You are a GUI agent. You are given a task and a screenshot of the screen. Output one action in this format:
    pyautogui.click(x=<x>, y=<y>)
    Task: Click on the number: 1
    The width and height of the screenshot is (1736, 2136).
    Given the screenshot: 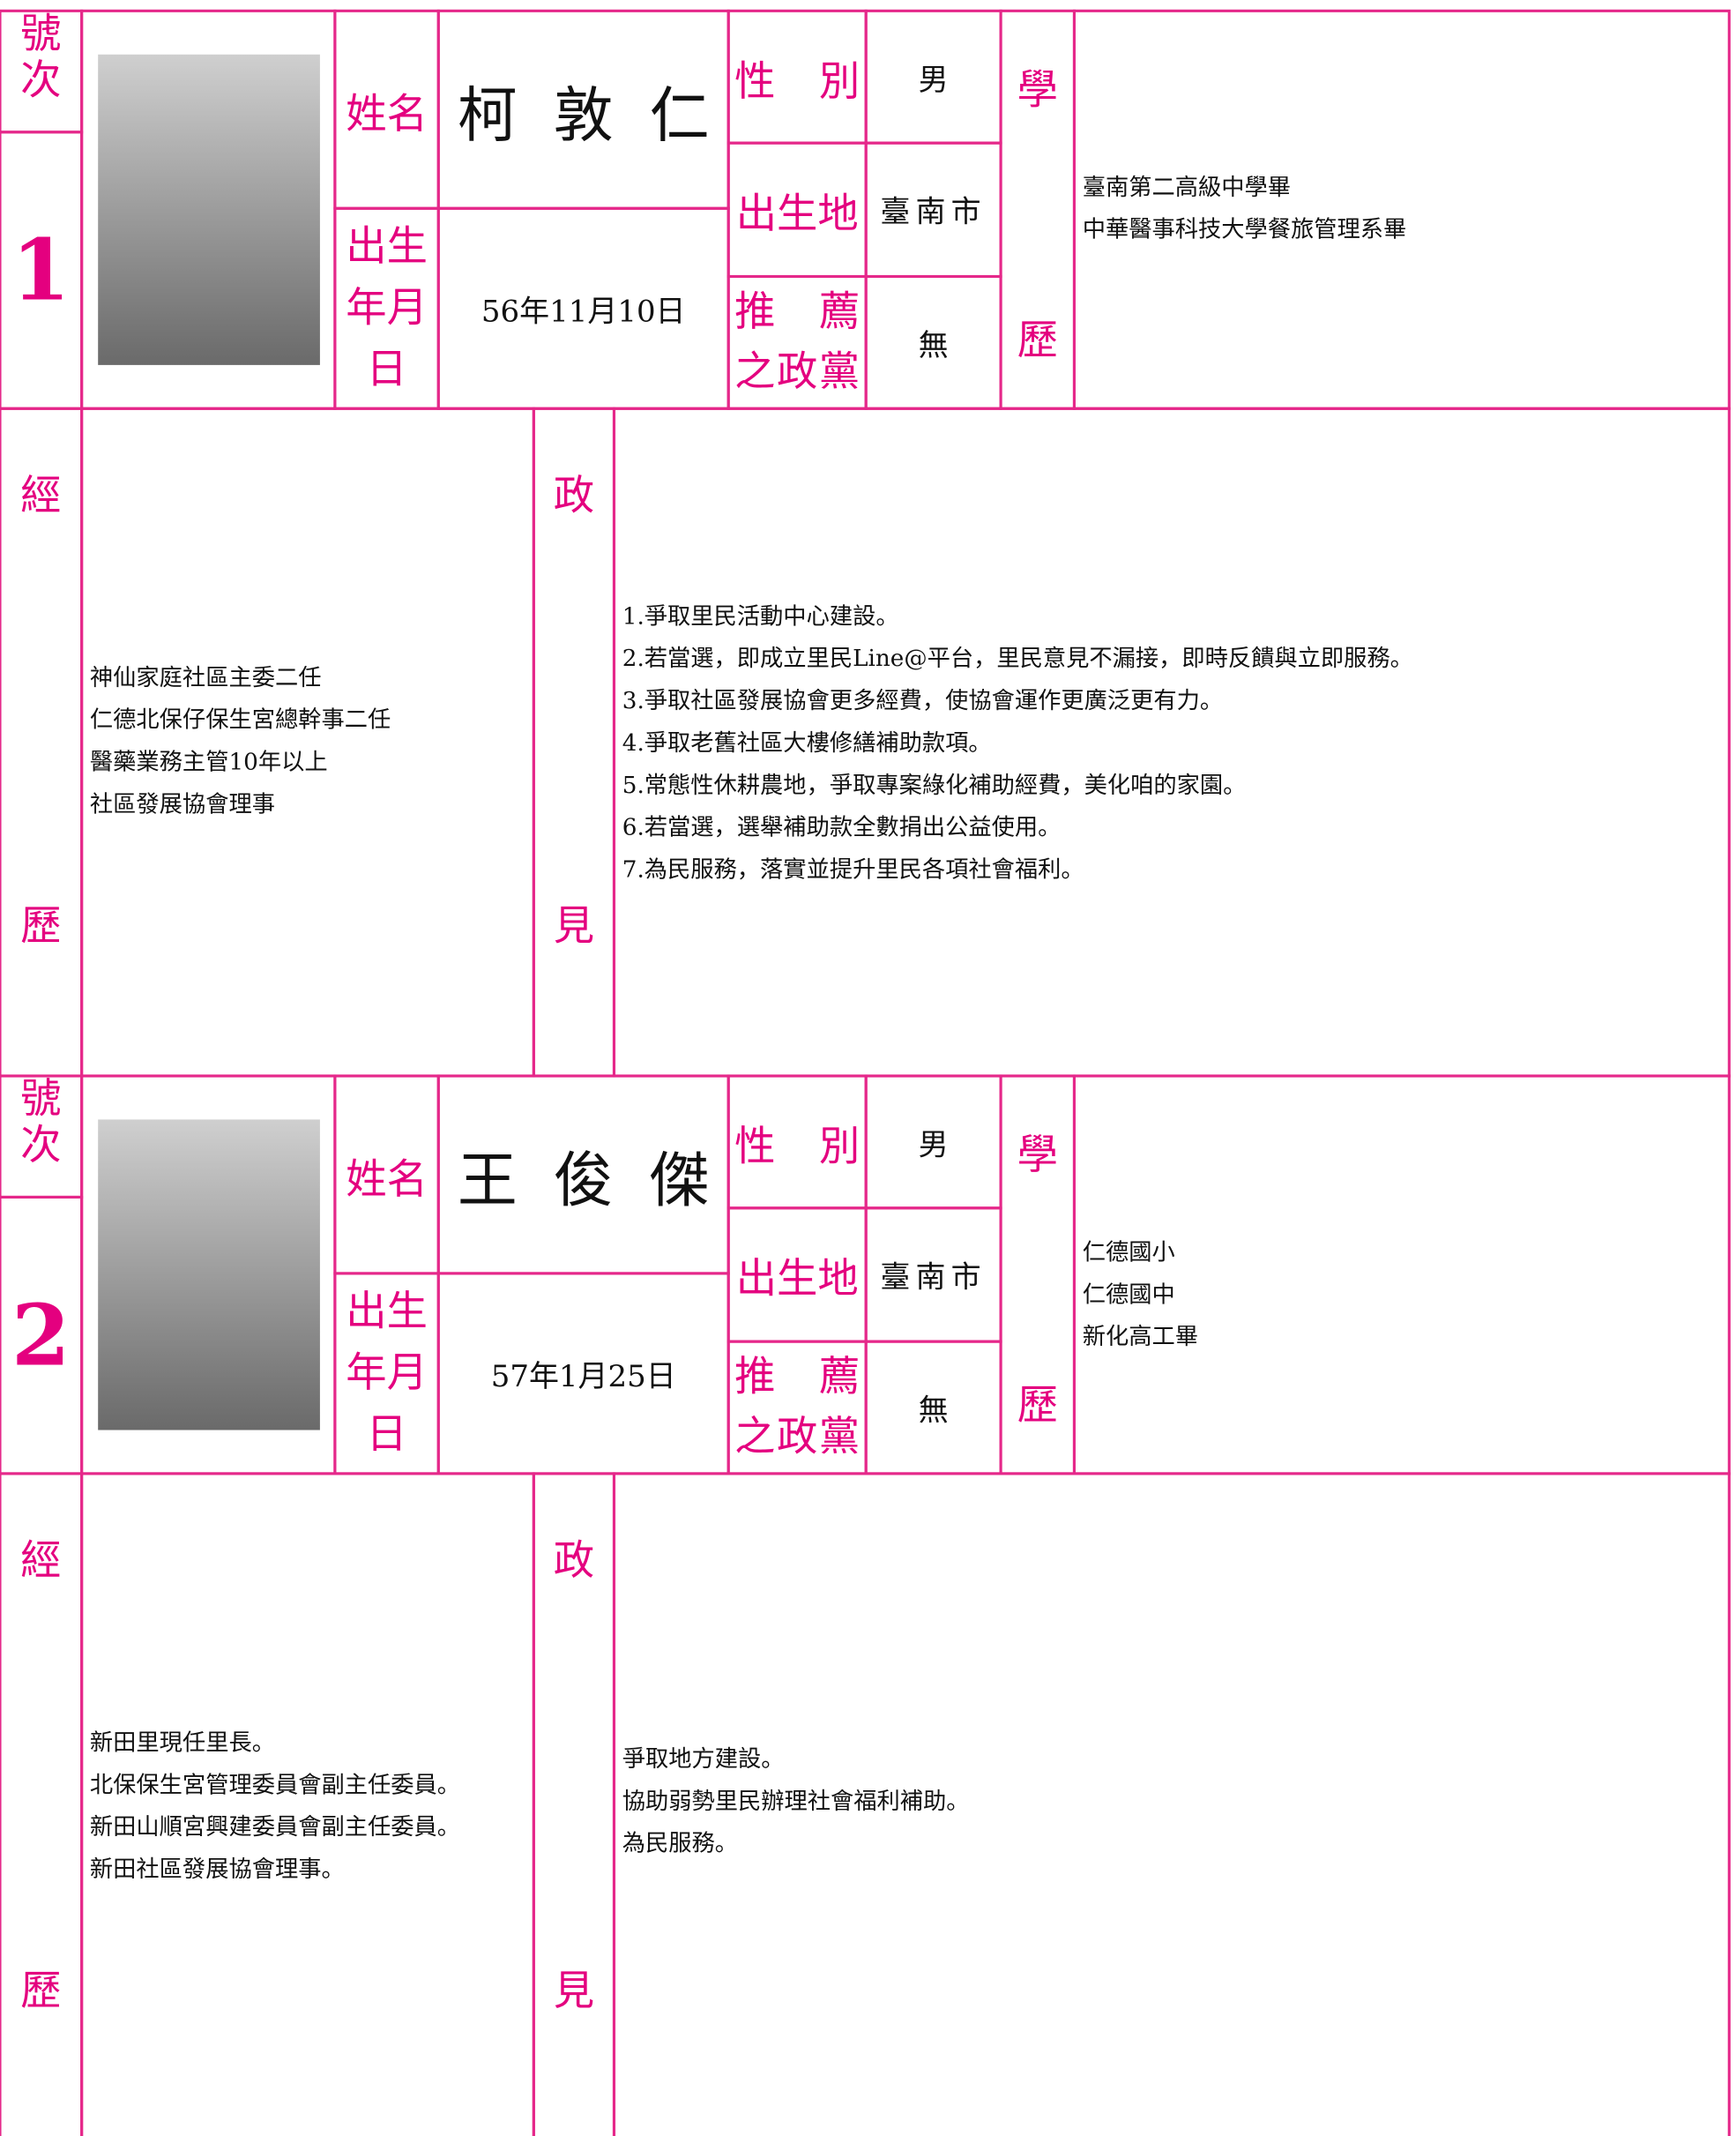 What is the action you would take?
    pyautogui.click(x=42, y=270)
    